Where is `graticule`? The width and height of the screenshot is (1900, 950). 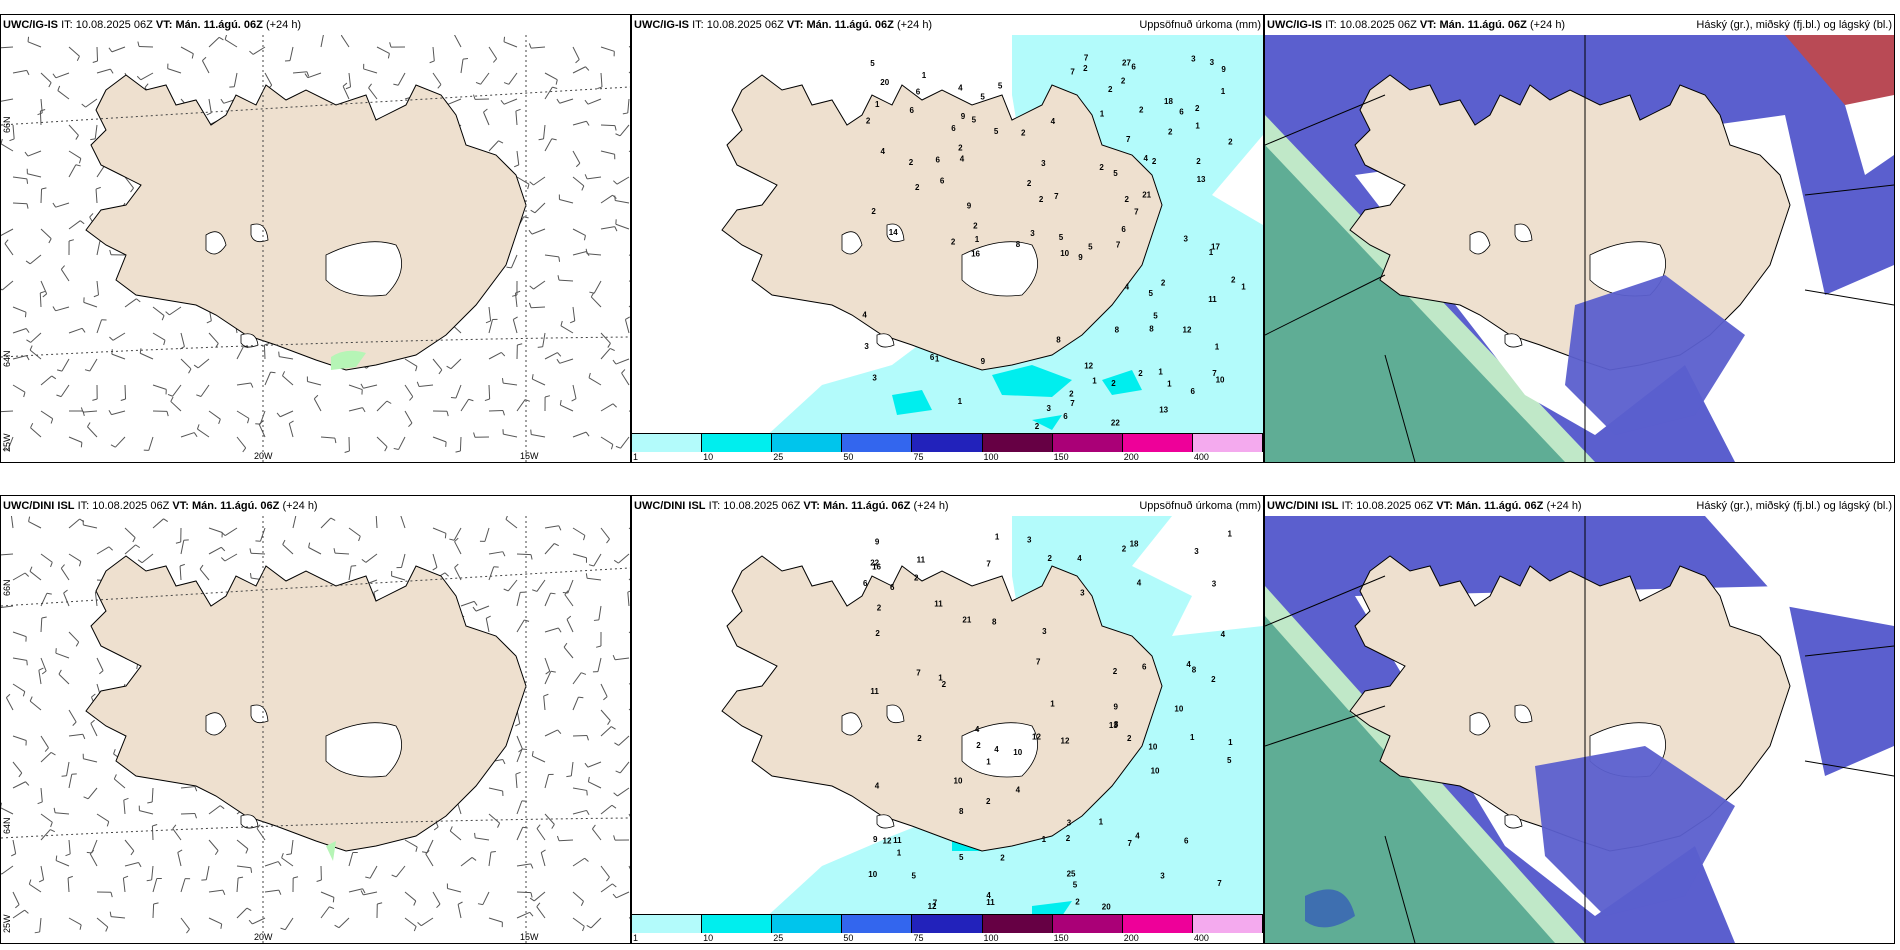 graticule is located at coordinates (315, 248).